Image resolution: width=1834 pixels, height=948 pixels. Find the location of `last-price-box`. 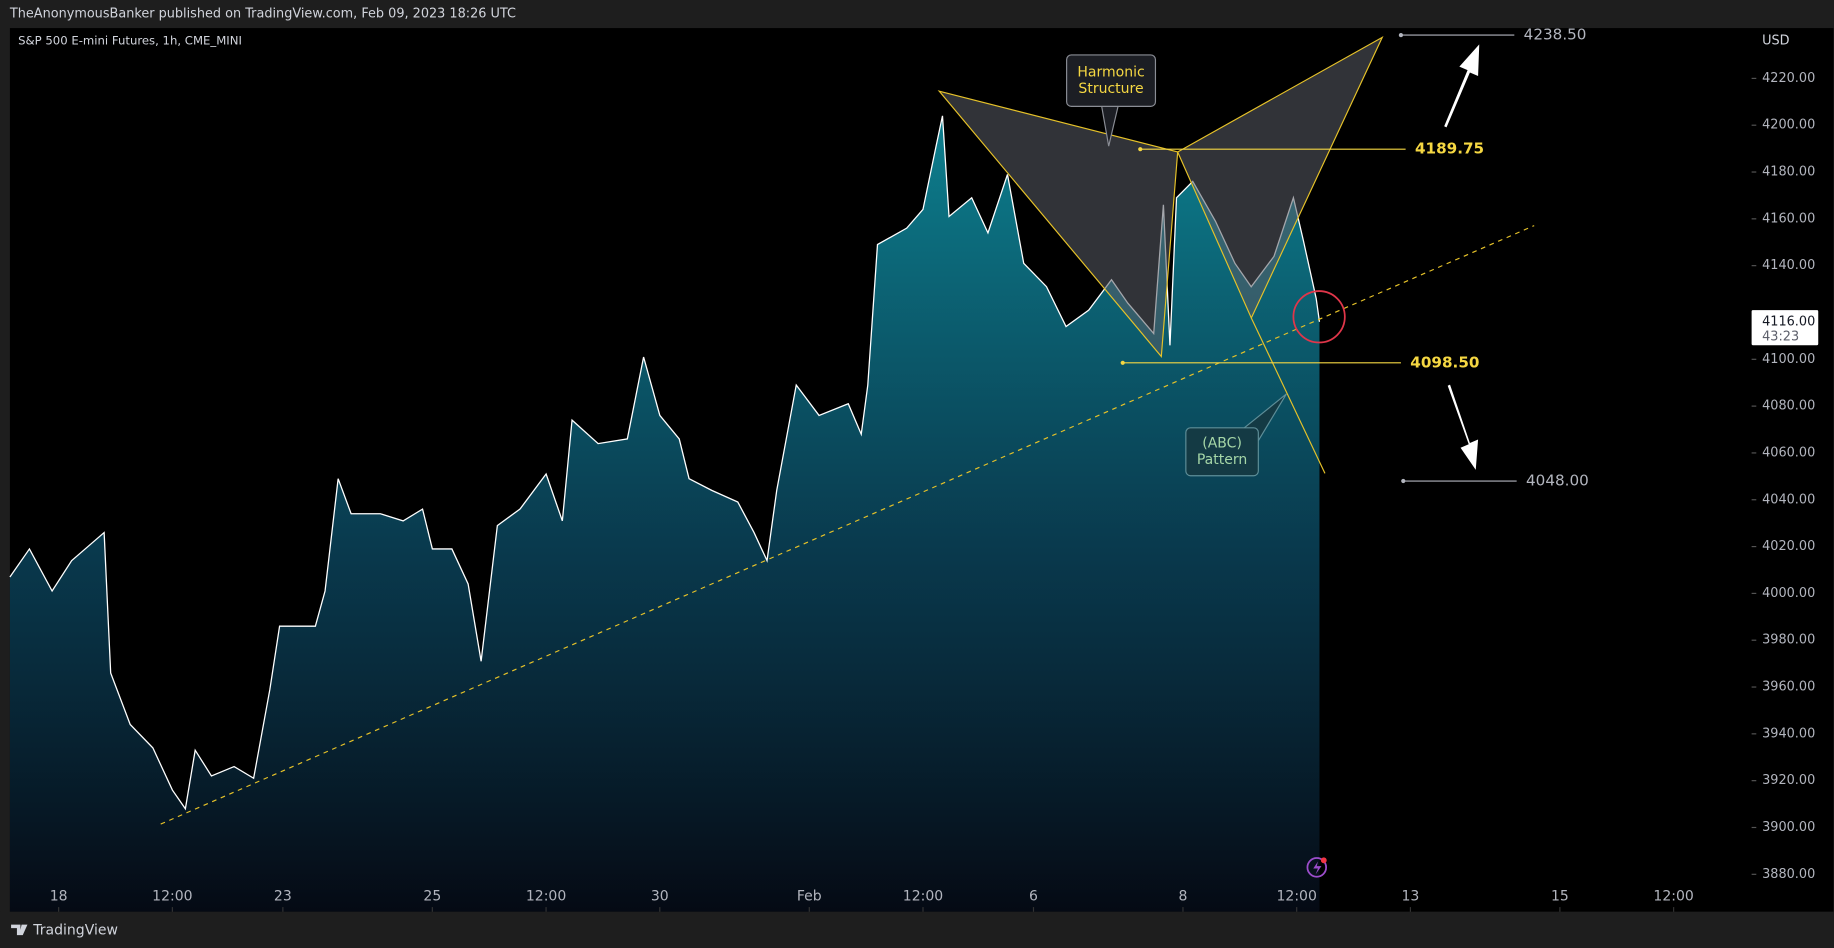

last-price-box is located at coordinates (1785, 328).